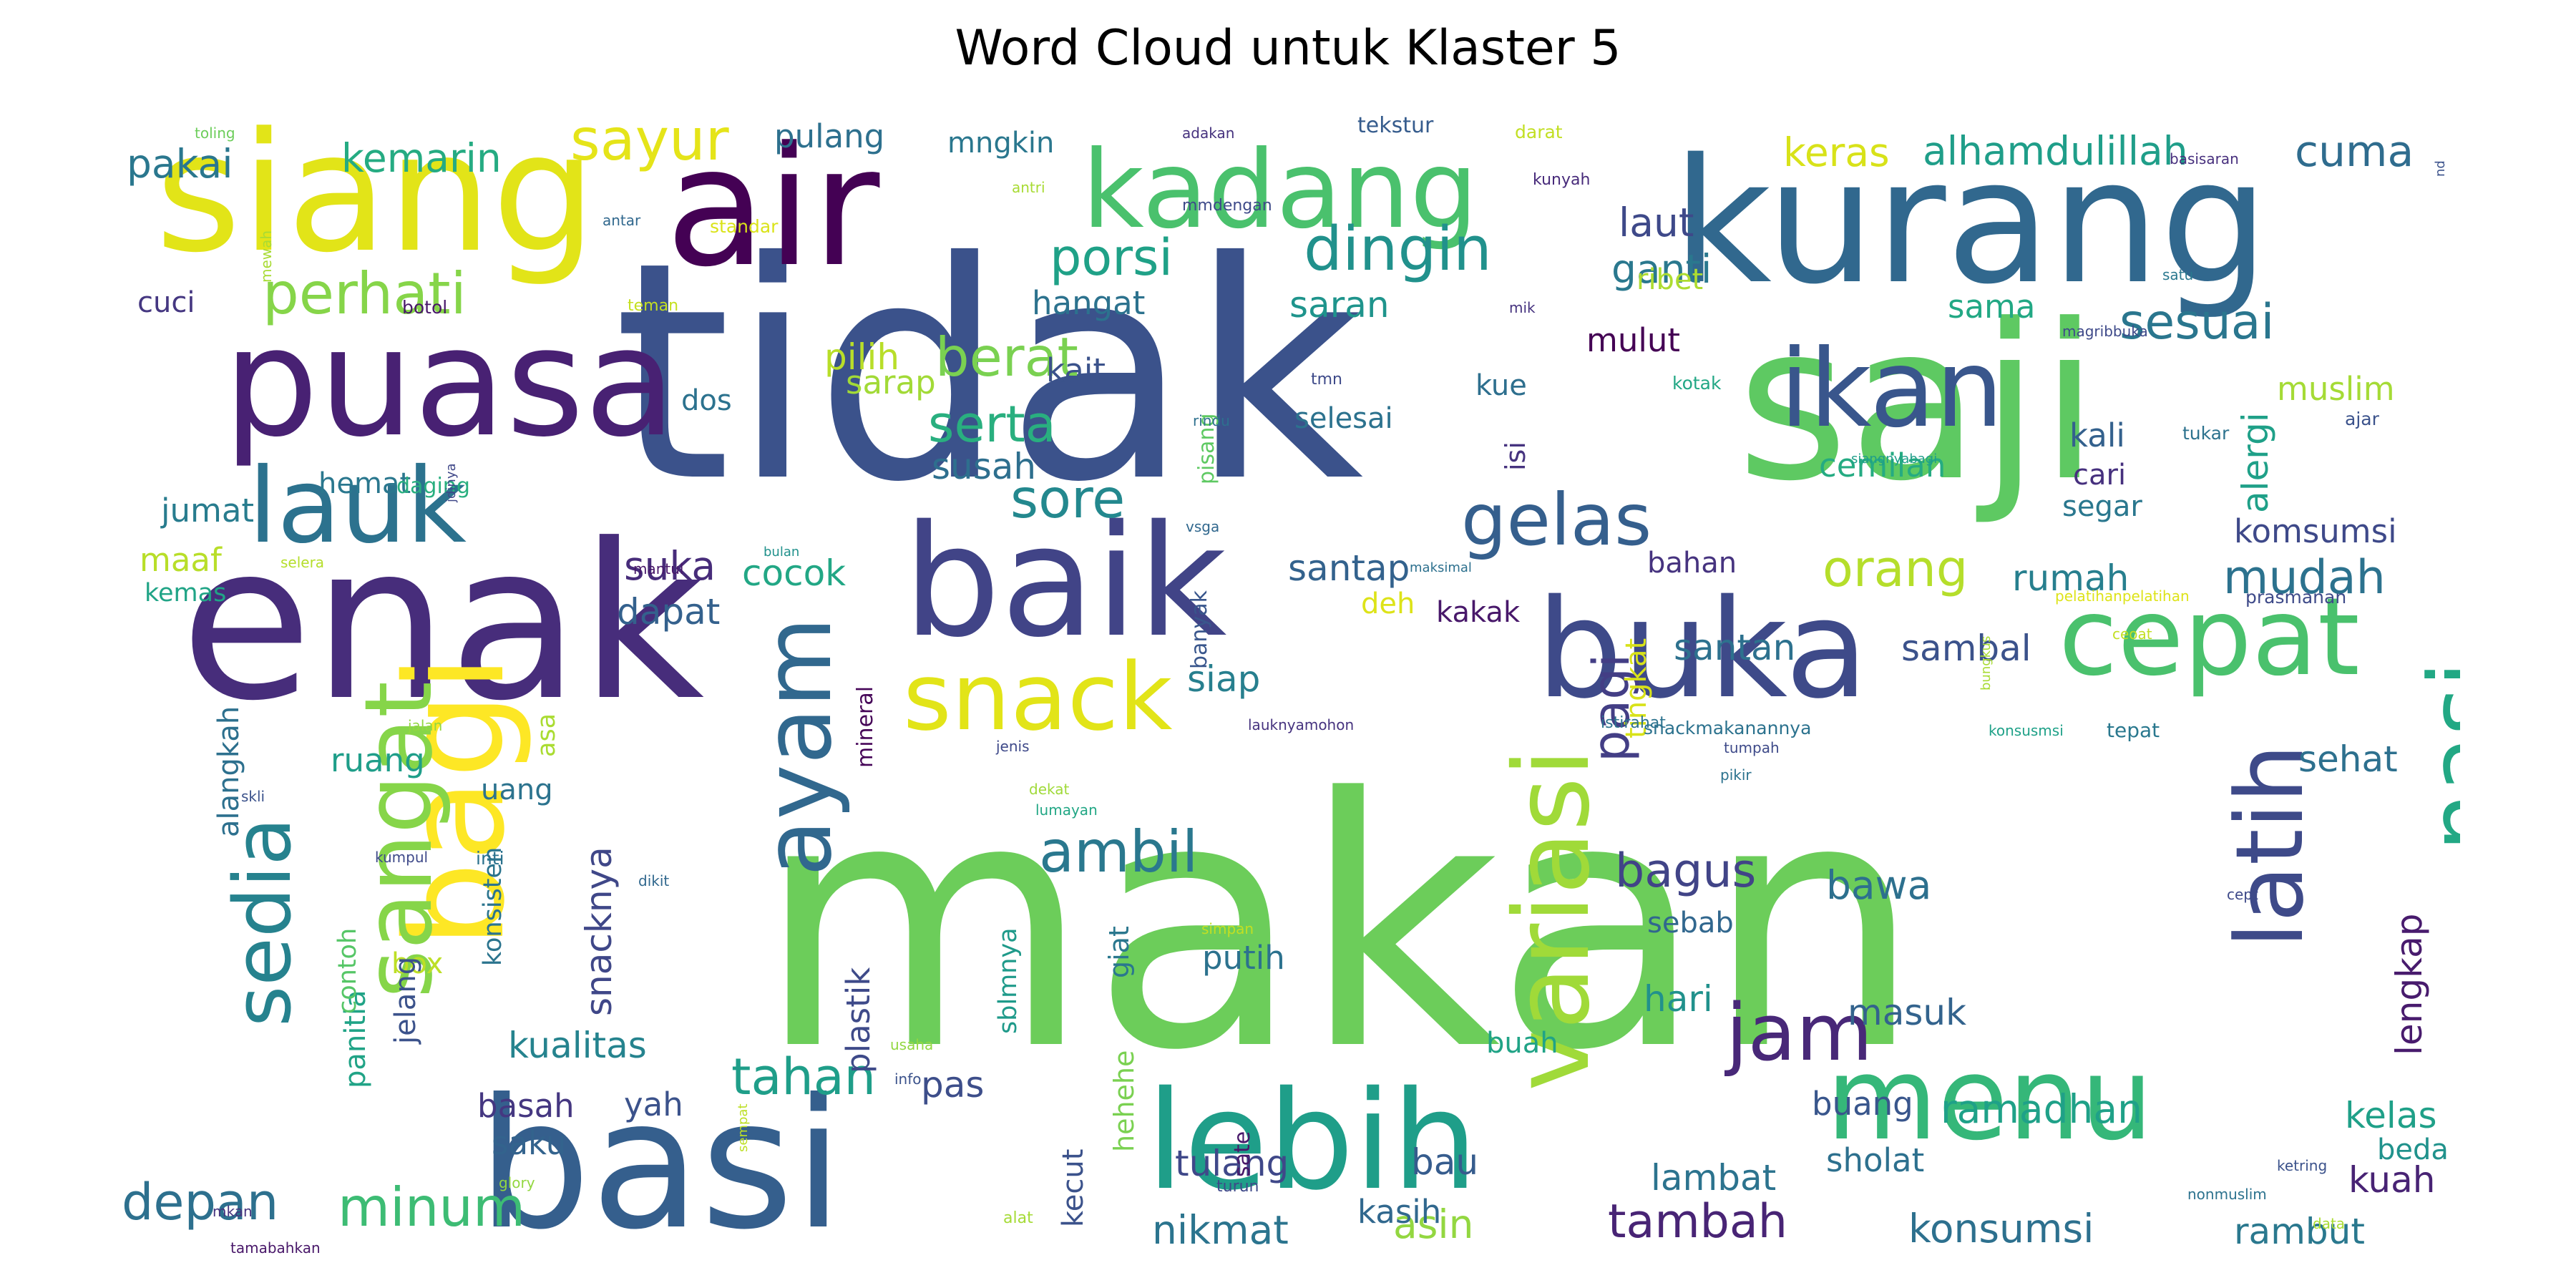 The height and width of the screenshot is (1288, 2576). Describe the element at coordinates (2296, 597) in the screenshot. I see `word-prasmanan: prasmanan` at that location.